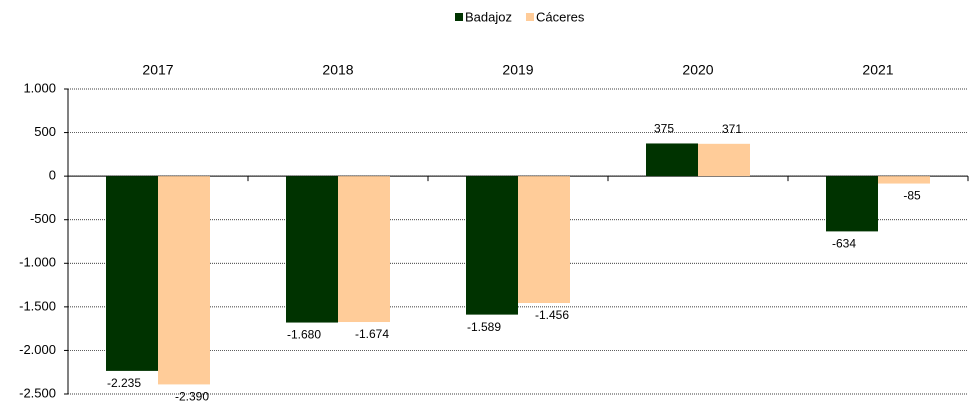  Describe the element at coordinates (37, 262) in the screenshot. I see `y-tick-label: -1.000` at that location.